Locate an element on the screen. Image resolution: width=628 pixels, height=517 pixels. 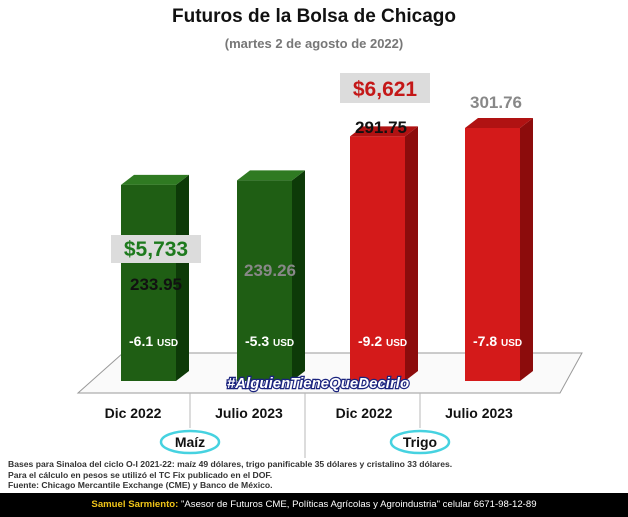
group-label: Maíz is located at coordinates (190, 442).